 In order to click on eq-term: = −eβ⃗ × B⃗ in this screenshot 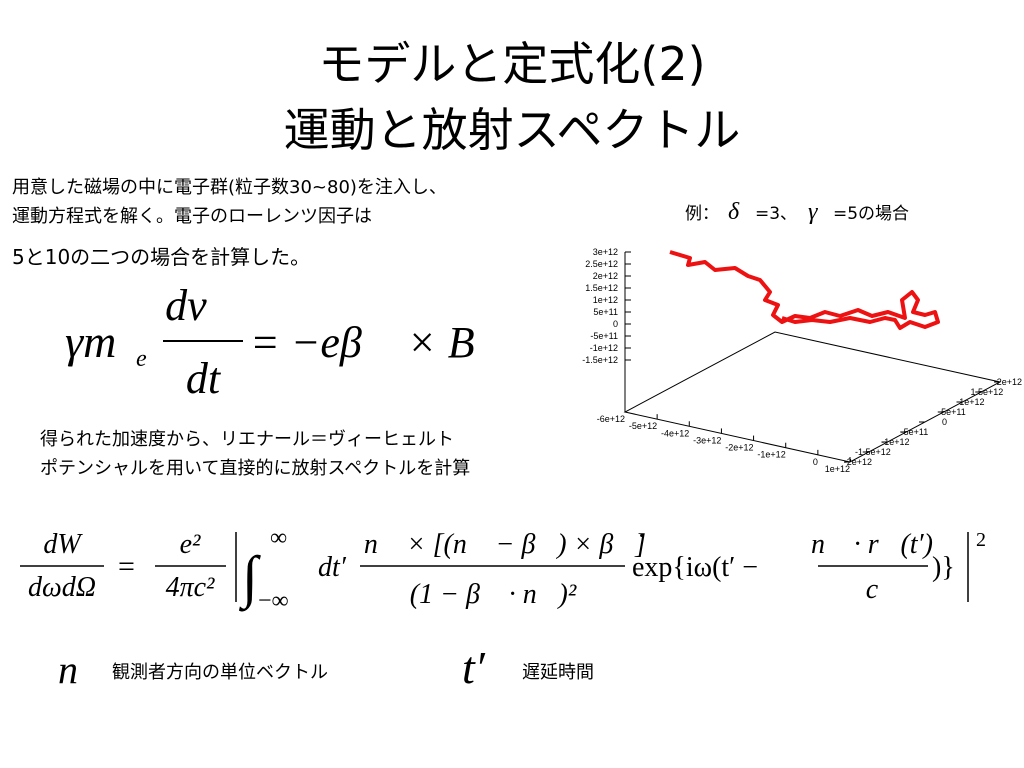, I will do `click(379, 342)`.